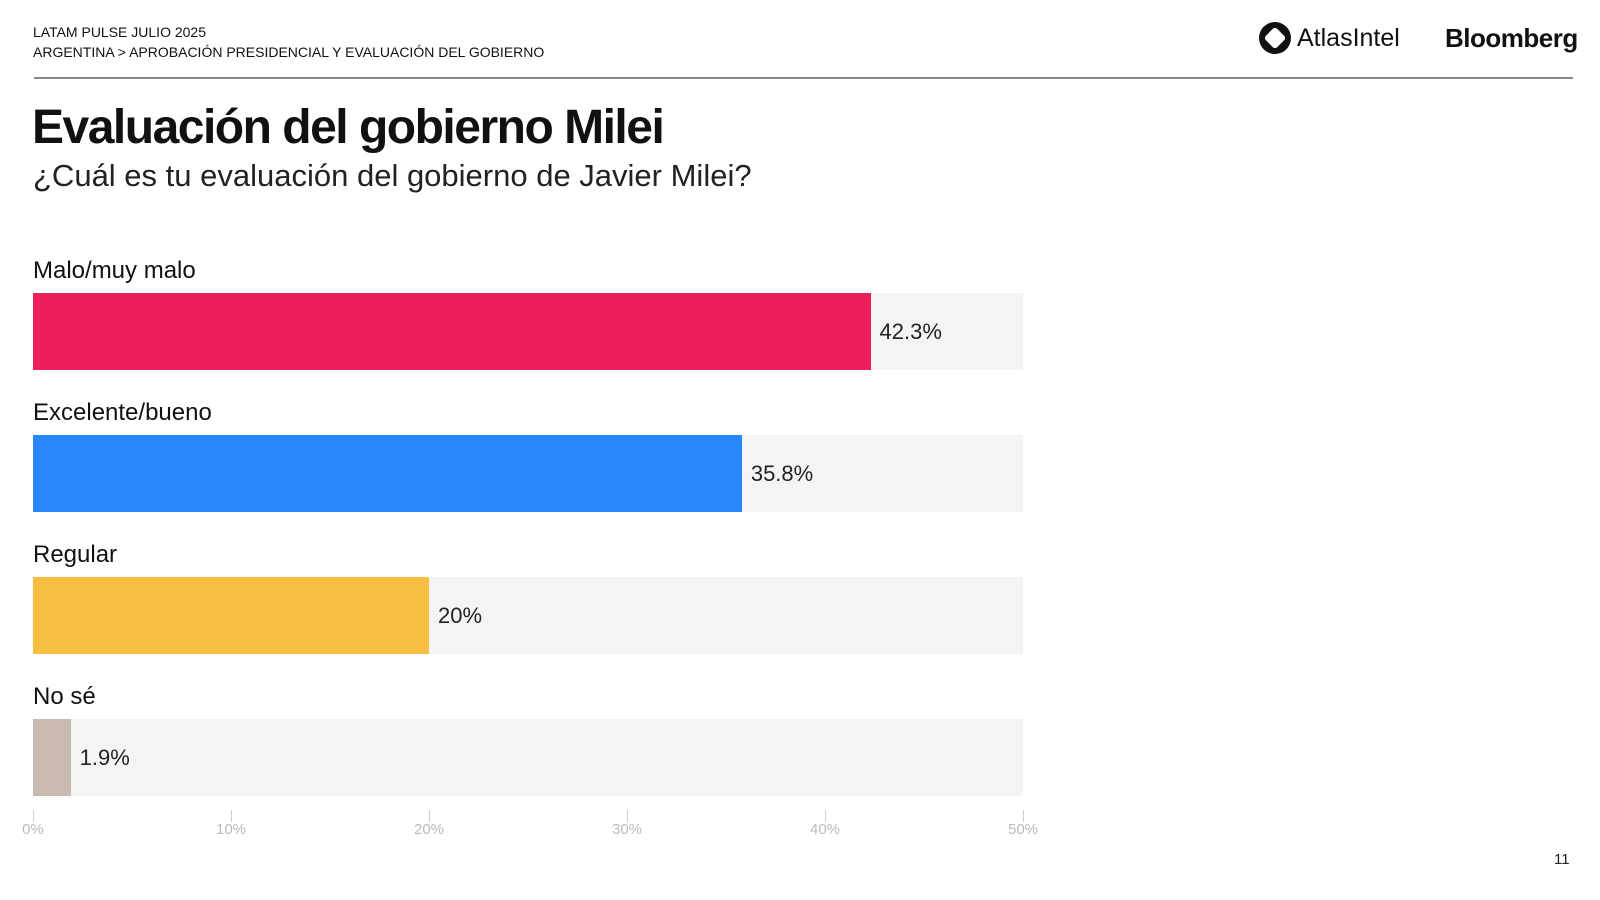  Describe the element at coordinates (1511, 38) in the screenshot. I see `bloomberg-logo: Bloomberg` at that location.